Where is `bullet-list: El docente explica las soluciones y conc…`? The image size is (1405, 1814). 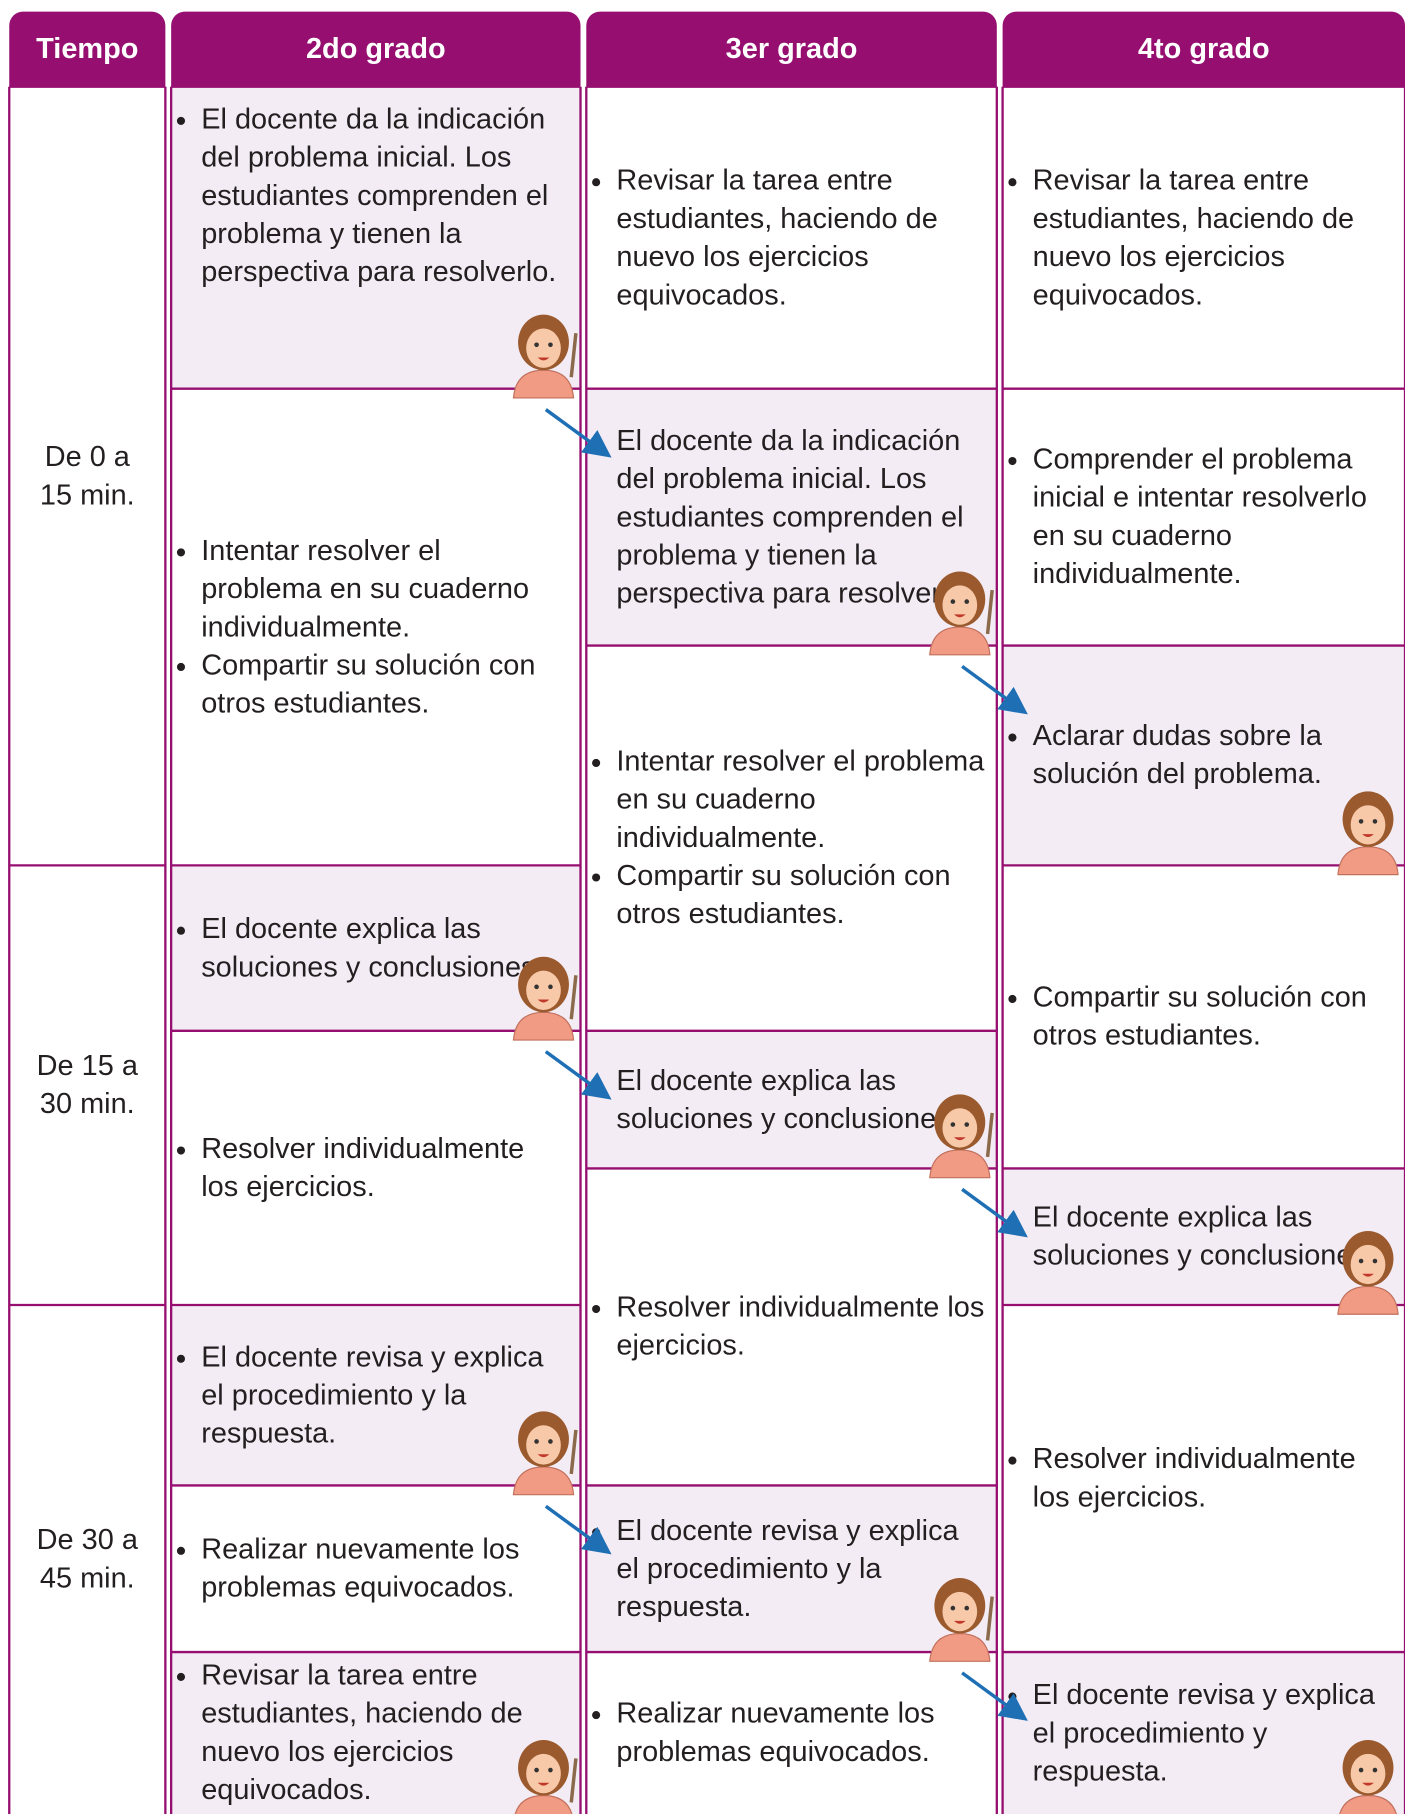 bullet-list: El docente explica las soluciones y conc… is located at coordinates (791, 1099).